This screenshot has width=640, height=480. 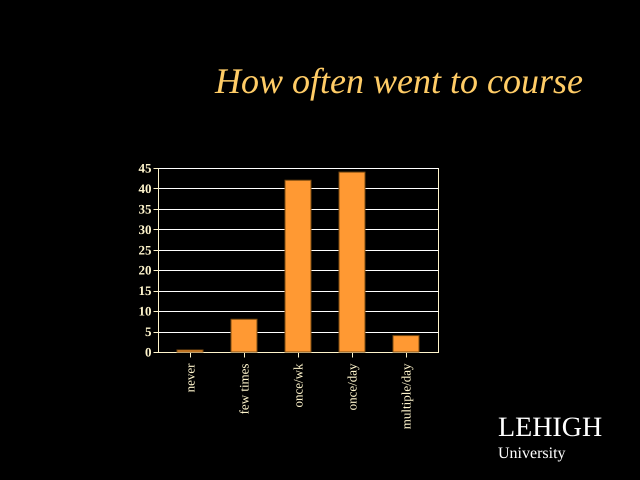 I want to click on y-tick-label: 25, so click(x=145, y=250).